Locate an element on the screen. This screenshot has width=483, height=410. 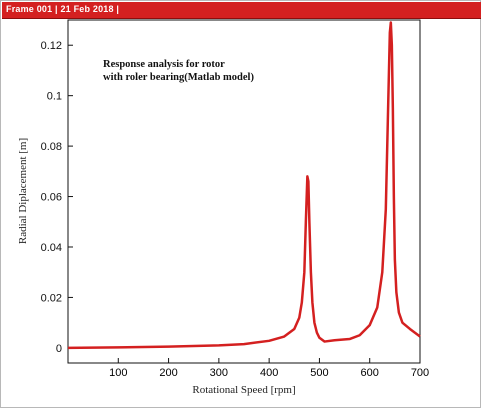
y-tick-label: 0.04 is located at coordinates (51, 248).